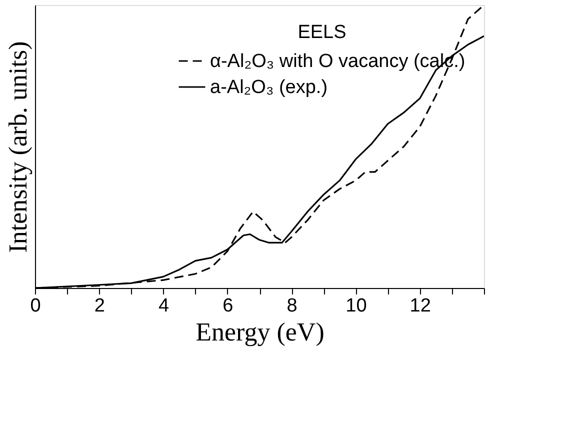 The height and width of the screenshot is (427, 576). Describe the element at coordinates (269, 87) in the screenshot. I see `legend-label: a-Al₂O₃ (exp.)` at that location.